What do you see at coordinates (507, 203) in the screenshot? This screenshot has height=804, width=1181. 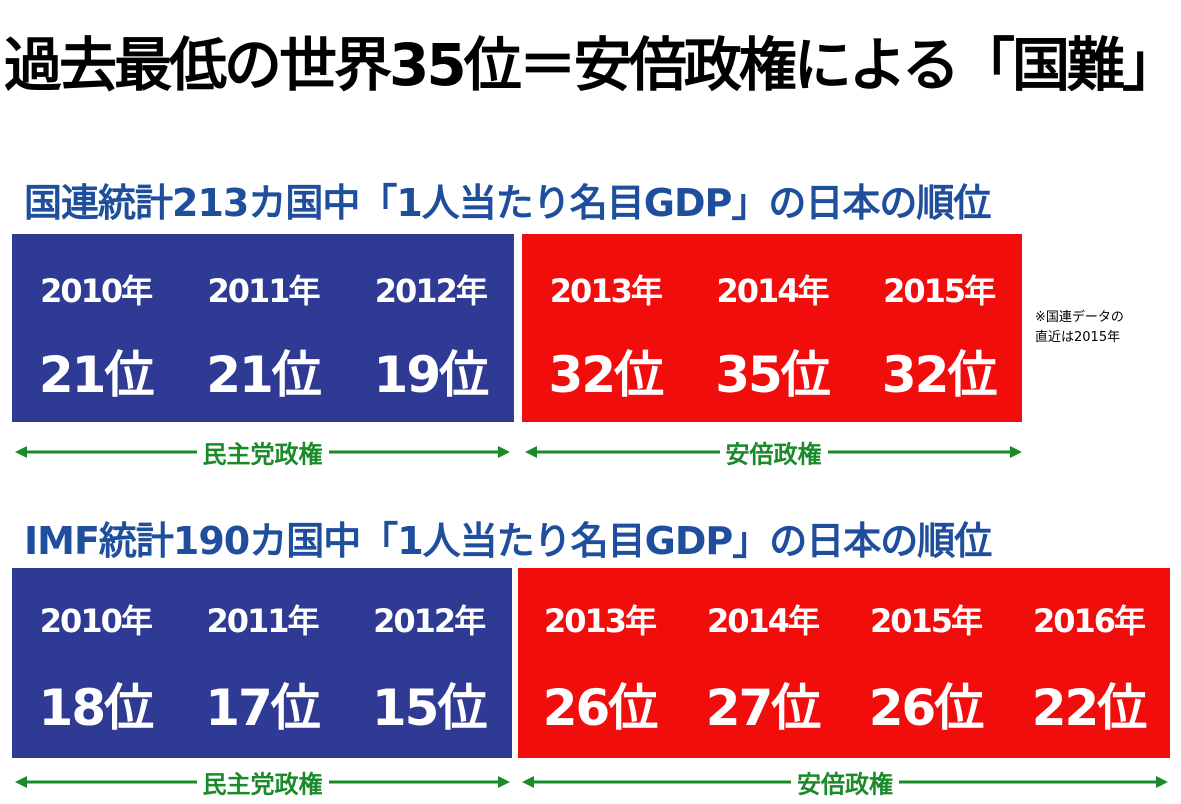 I see `section-heading: 国連統計213カ国中「1人当たり名目GDP」の日本の順位` at bounding box center [507, 203].